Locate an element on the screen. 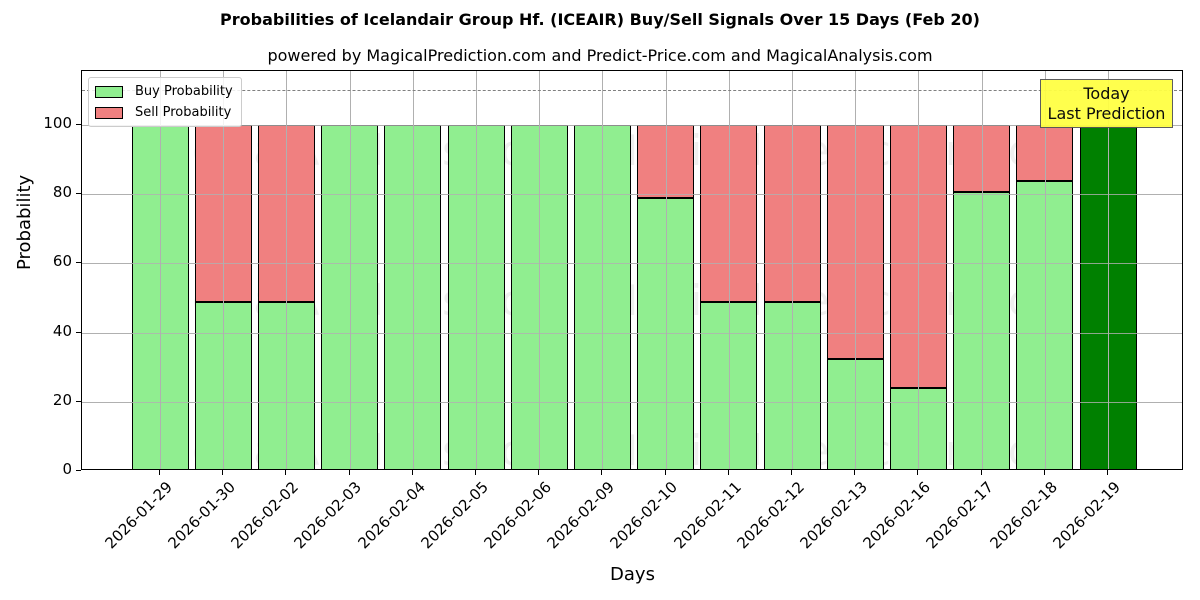  x-tick-label: 2026-02-03 is located at coordinates (328, 515).